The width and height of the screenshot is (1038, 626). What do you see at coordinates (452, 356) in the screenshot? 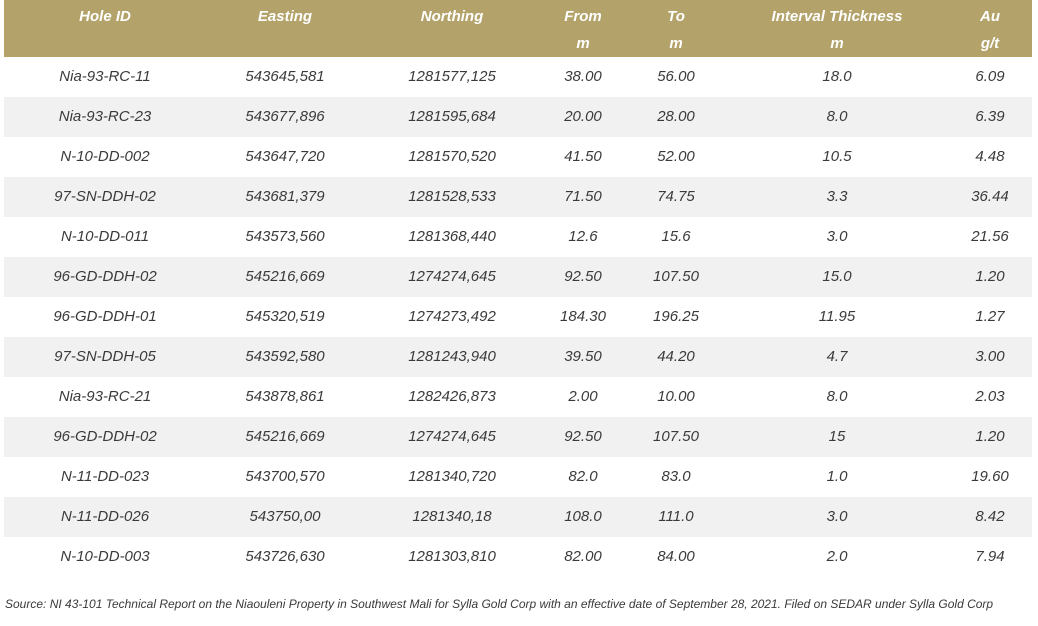
I see `table-cell: 1281243,940` at bounding box center [452, 356].